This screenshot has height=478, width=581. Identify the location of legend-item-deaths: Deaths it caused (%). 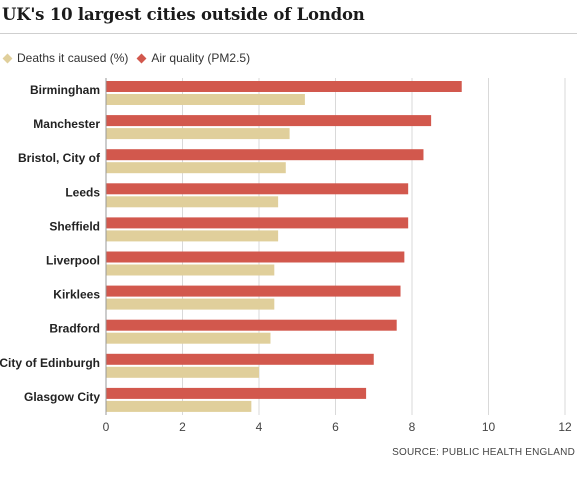
(65, 58).